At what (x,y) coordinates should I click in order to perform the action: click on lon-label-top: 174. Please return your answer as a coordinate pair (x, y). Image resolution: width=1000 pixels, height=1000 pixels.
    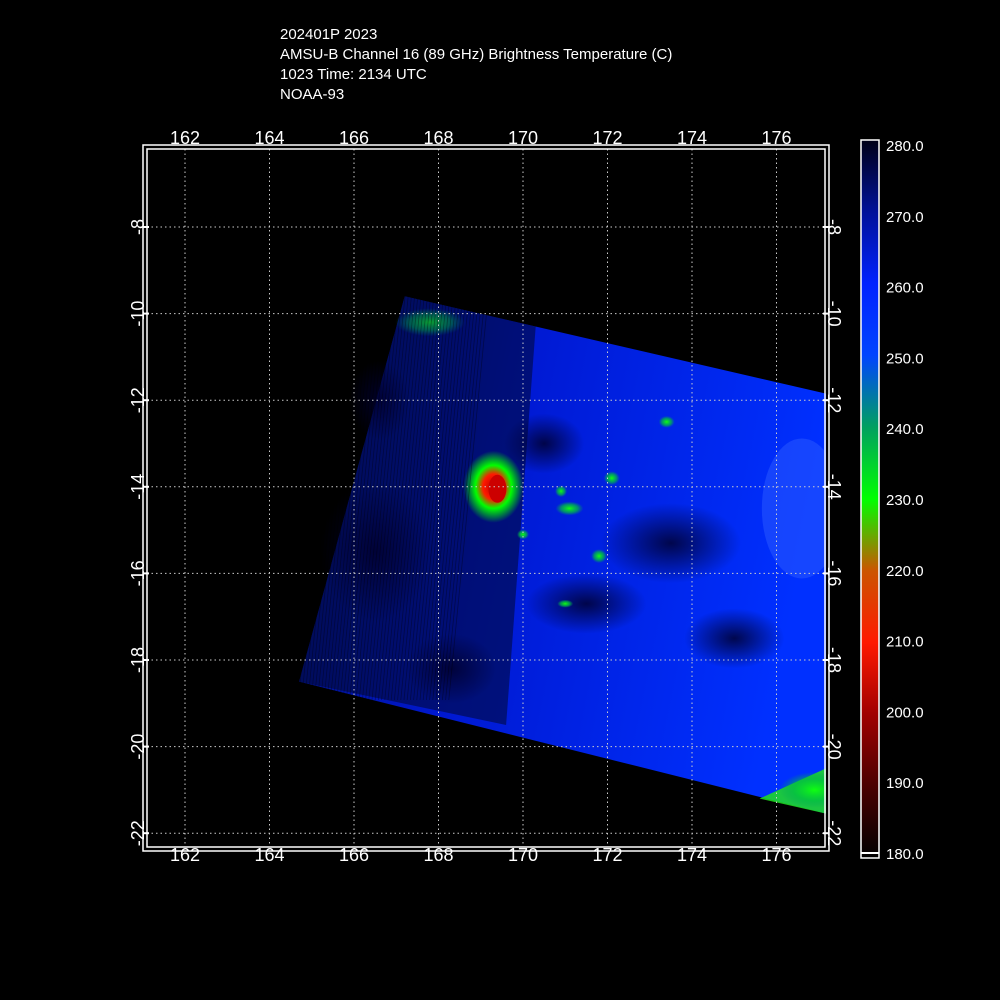
    Looking at the image, I should click on (692, 138).